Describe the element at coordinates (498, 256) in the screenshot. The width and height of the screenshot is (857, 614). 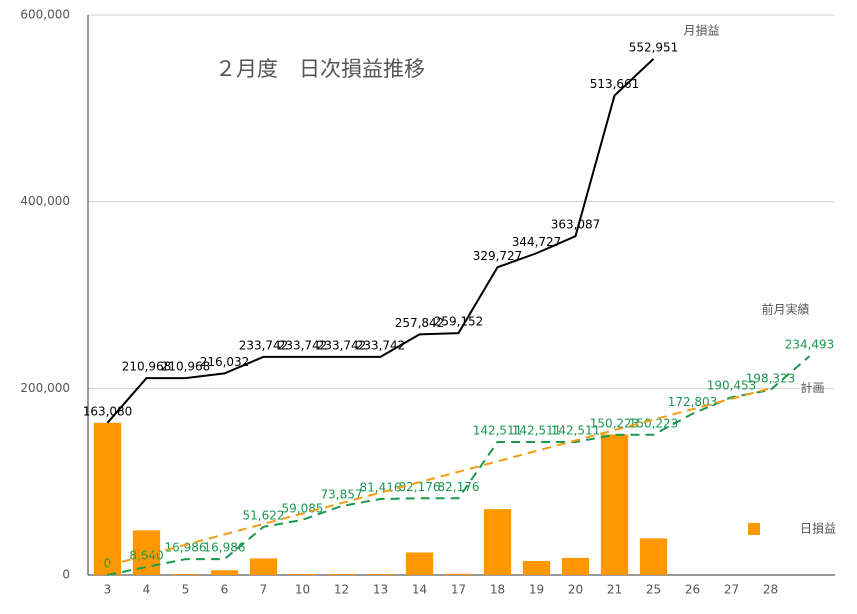
I see `data-label: 329,727` at that location.